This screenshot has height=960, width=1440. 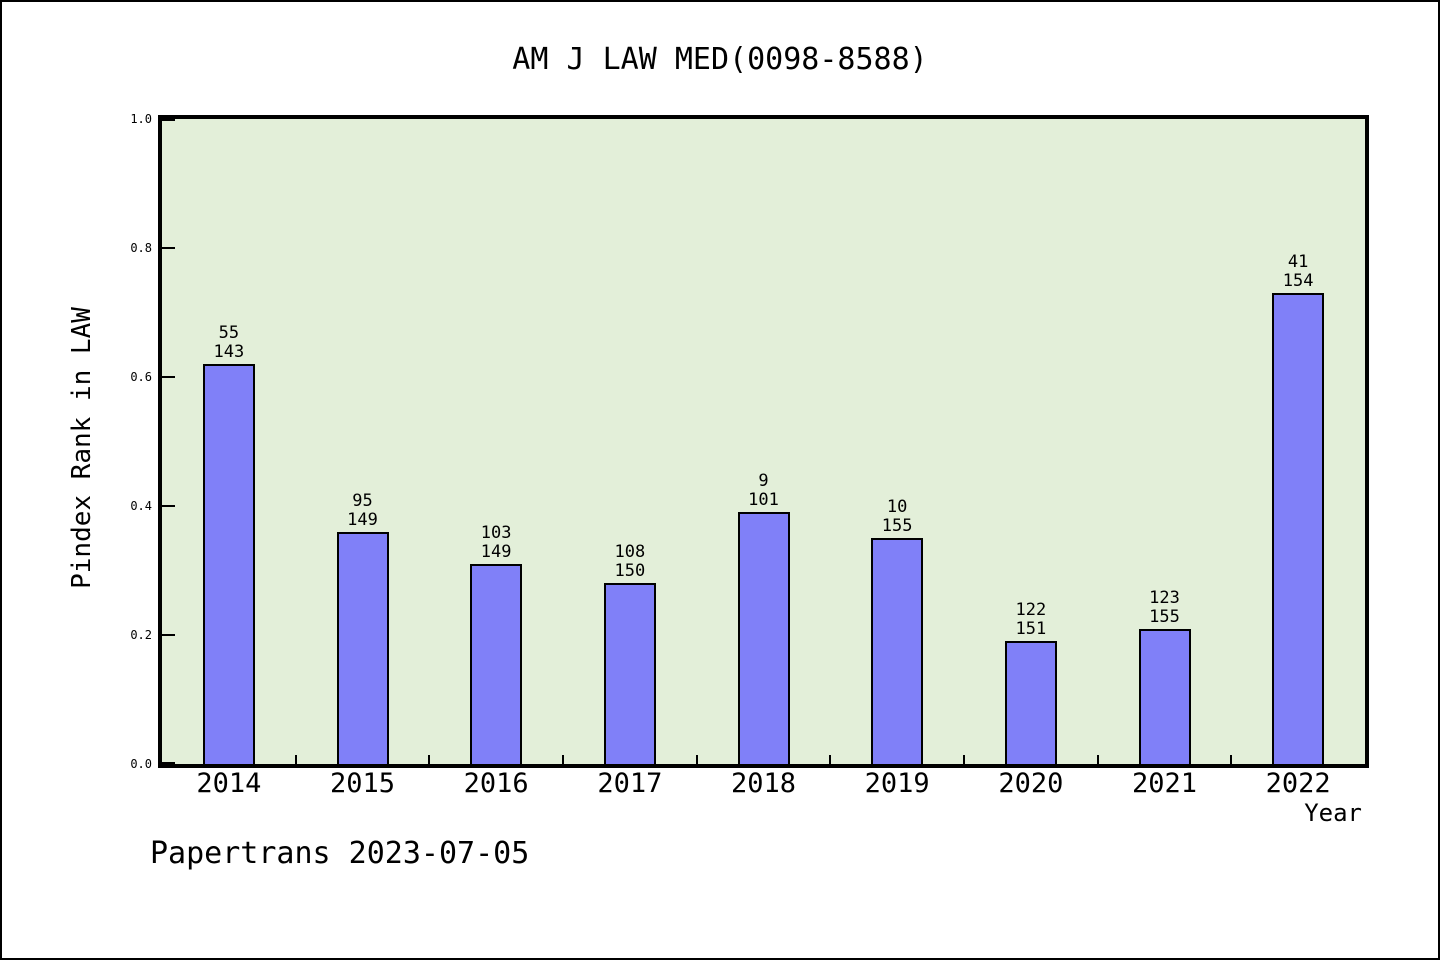 What do you see at coordinates (630, 783) in the screenshot?
I see `x-tick-label: 2017` at bounding box center [630, 783].